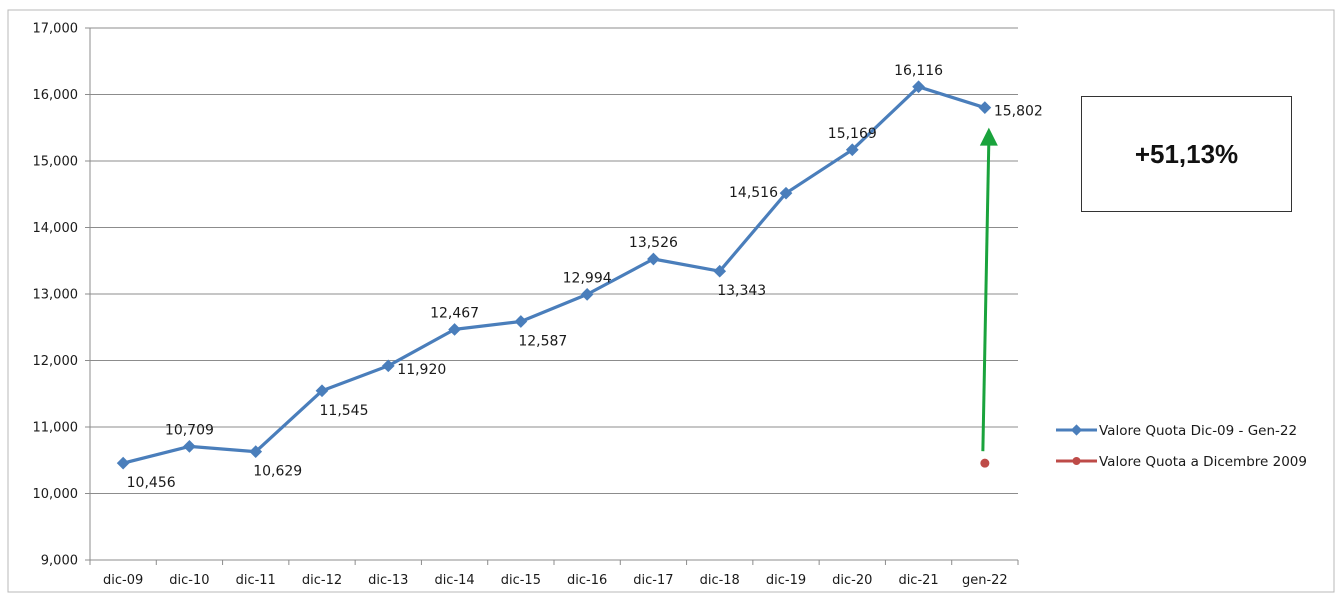 This screenshot has height=597, width=1336. Describe the element at coordinates (277, 472) in the screenshot. I see `data-label: 10,629` at that location.